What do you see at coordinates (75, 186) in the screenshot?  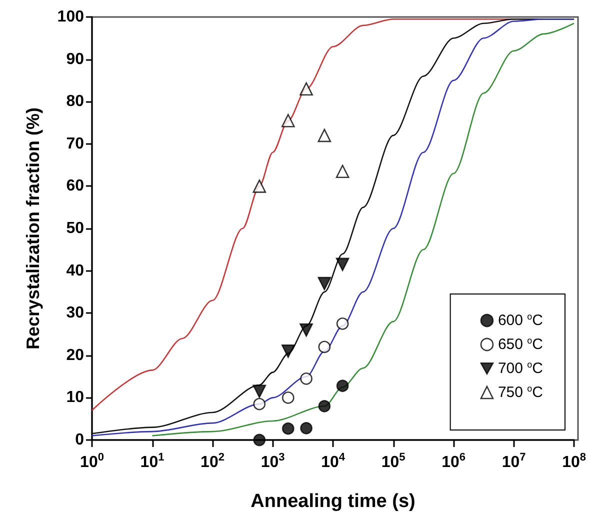 I see `y-tick-label: 60` at bounding box center [75, 186].